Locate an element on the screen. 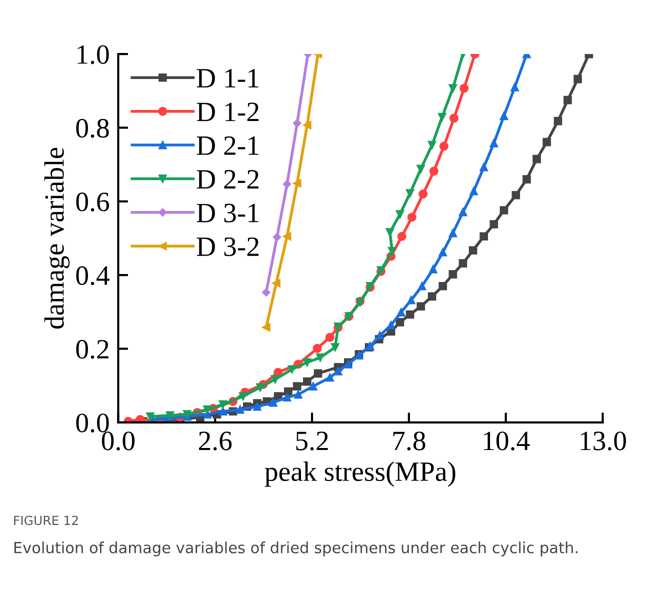 This screenshot has width=646, height=614. text: Evolution of damage variables of dried specimens under each cyclic path. is located at coordinates (296, 549).